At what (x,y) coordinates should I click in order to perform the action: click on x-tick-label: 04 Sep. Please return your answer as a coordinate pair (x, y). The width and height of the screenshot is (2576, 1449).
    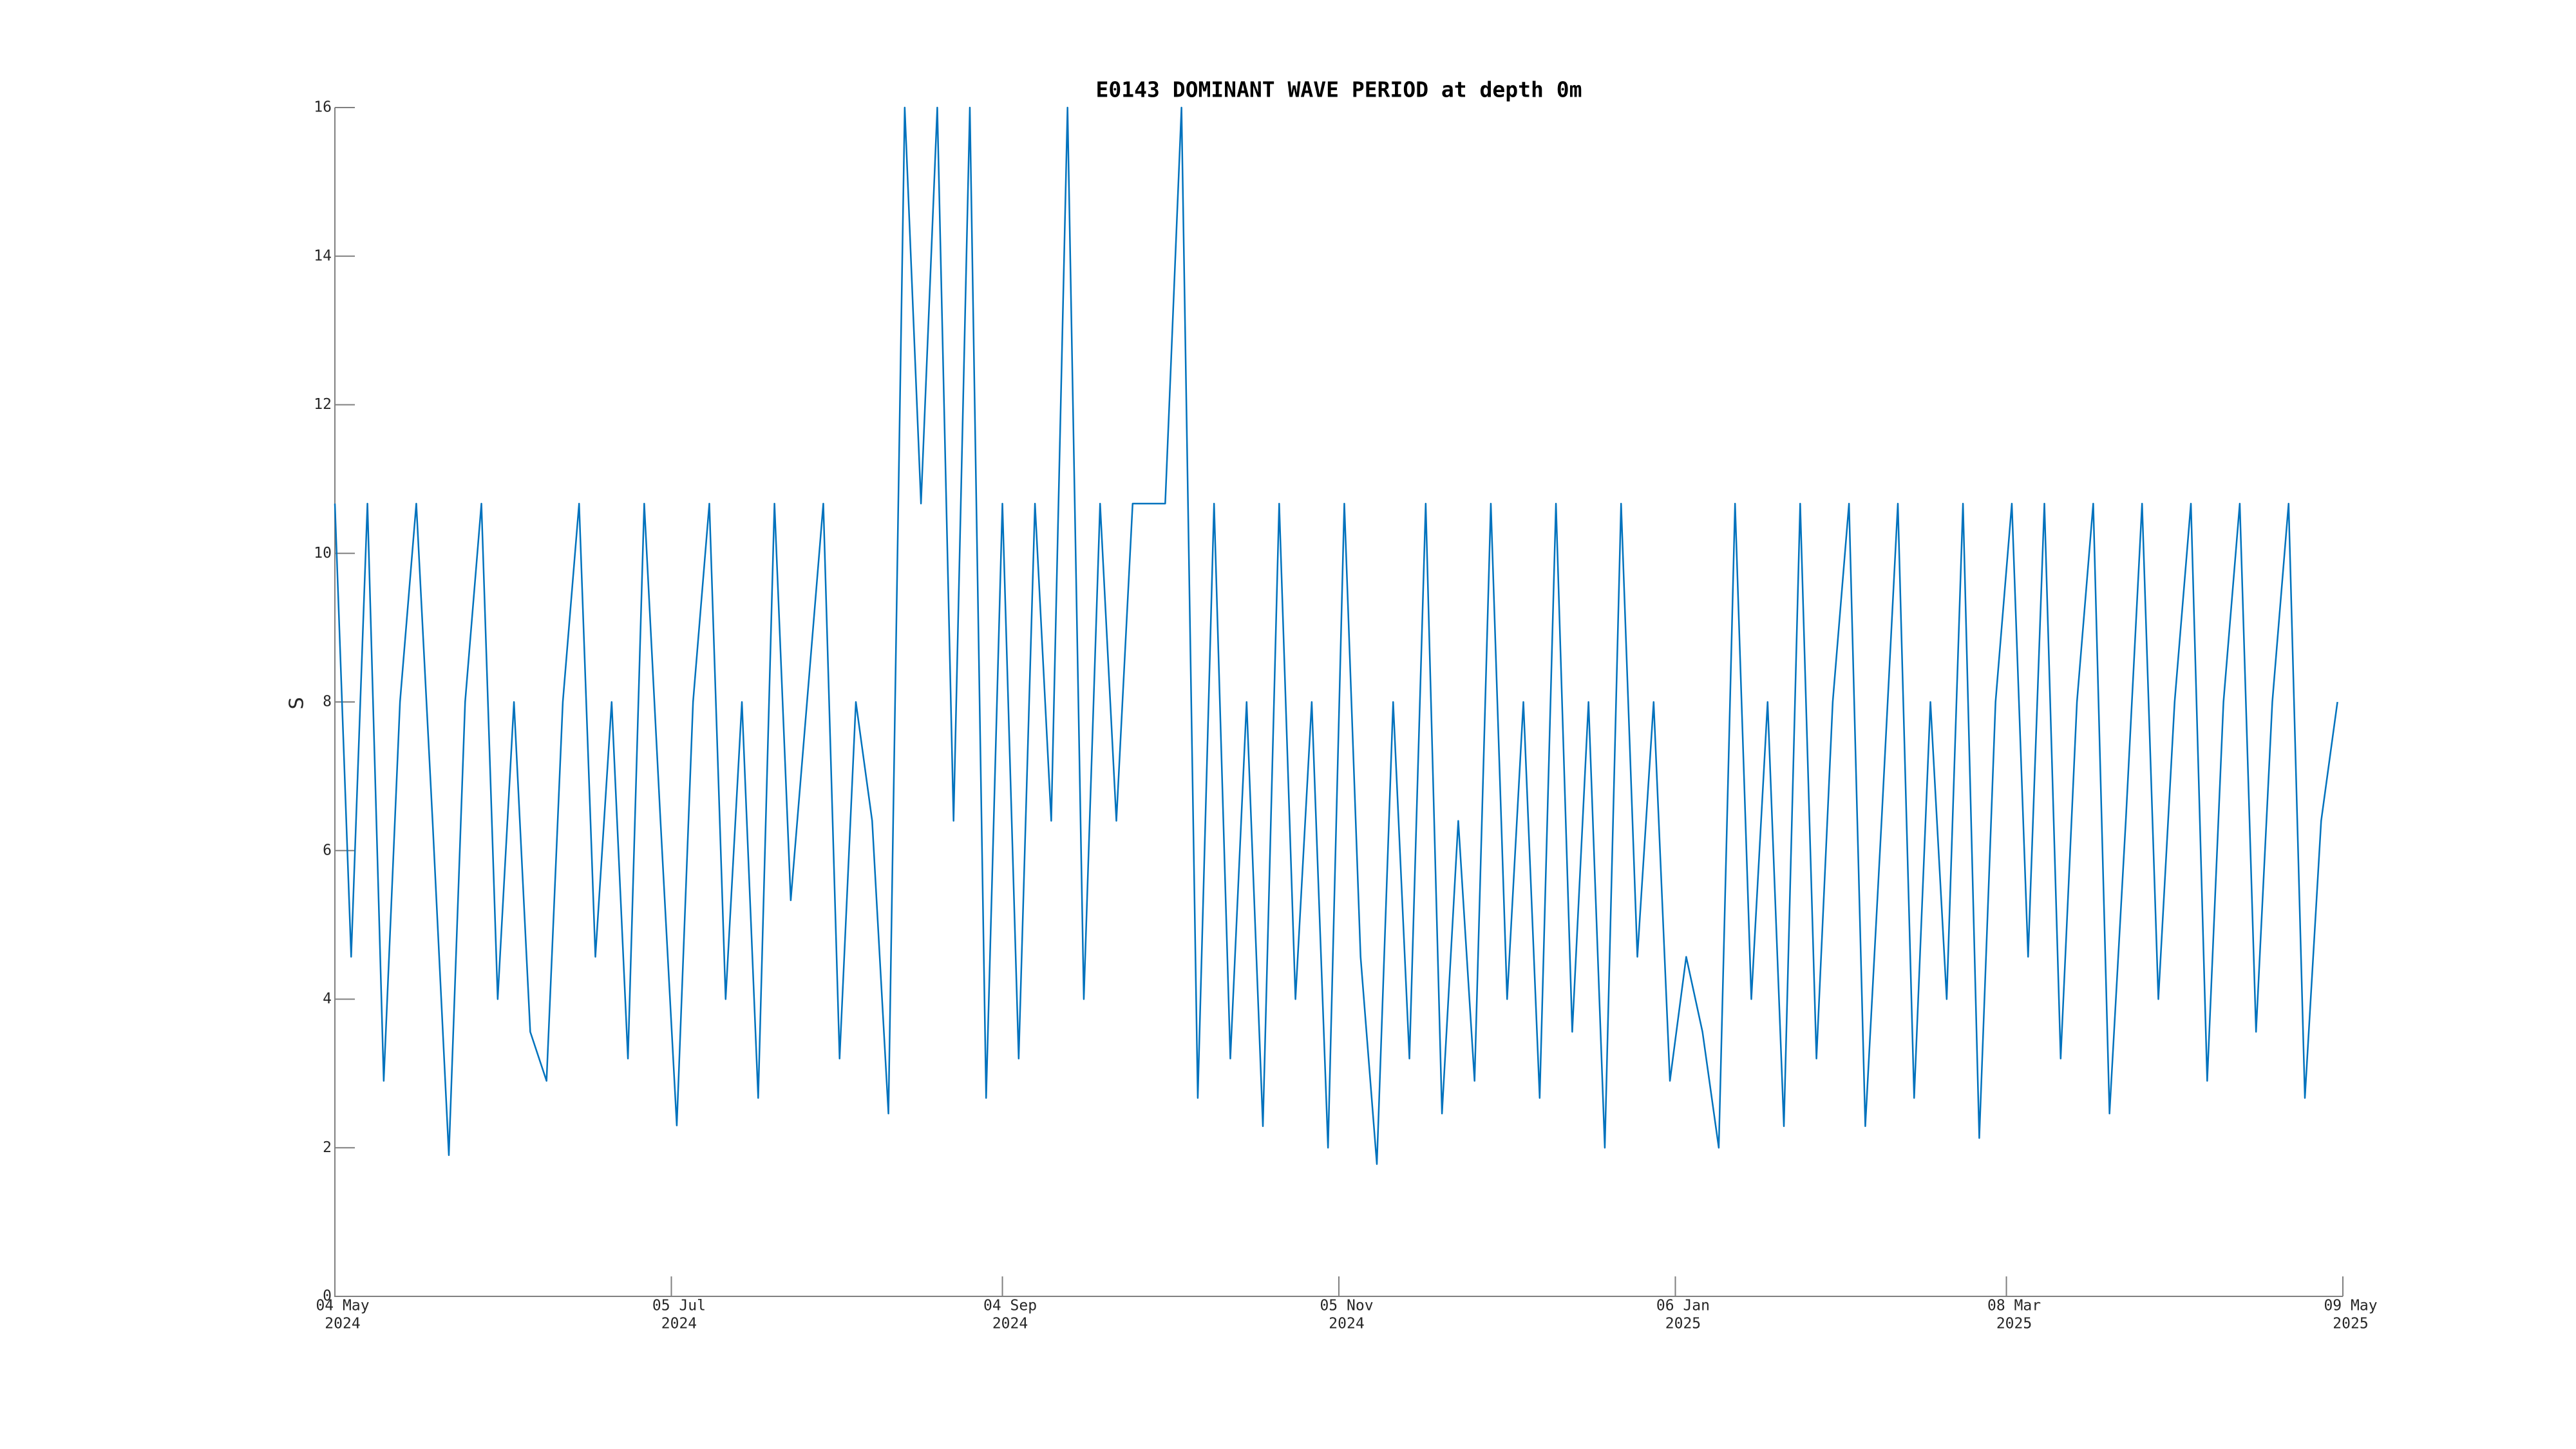
    Looking at the image, I should click on (1010, 1306).